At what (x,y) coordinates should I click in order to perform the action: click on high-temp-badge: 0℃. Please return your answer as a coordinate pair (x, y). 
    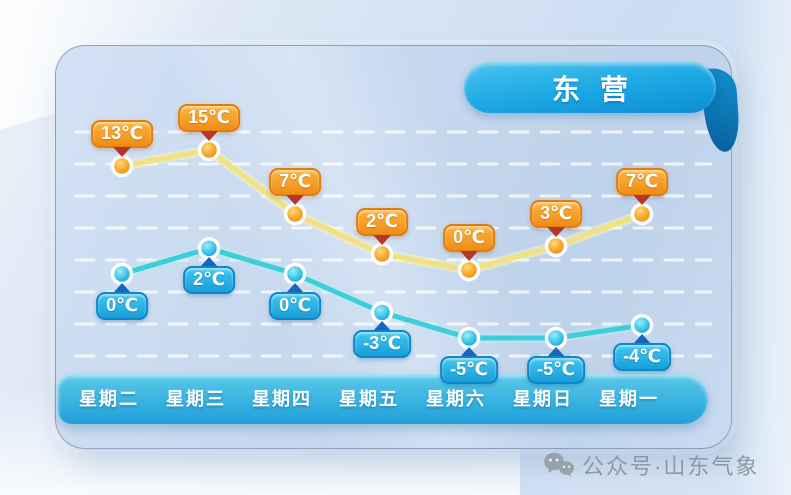
    Looking at the image, I should click on (469, 242).